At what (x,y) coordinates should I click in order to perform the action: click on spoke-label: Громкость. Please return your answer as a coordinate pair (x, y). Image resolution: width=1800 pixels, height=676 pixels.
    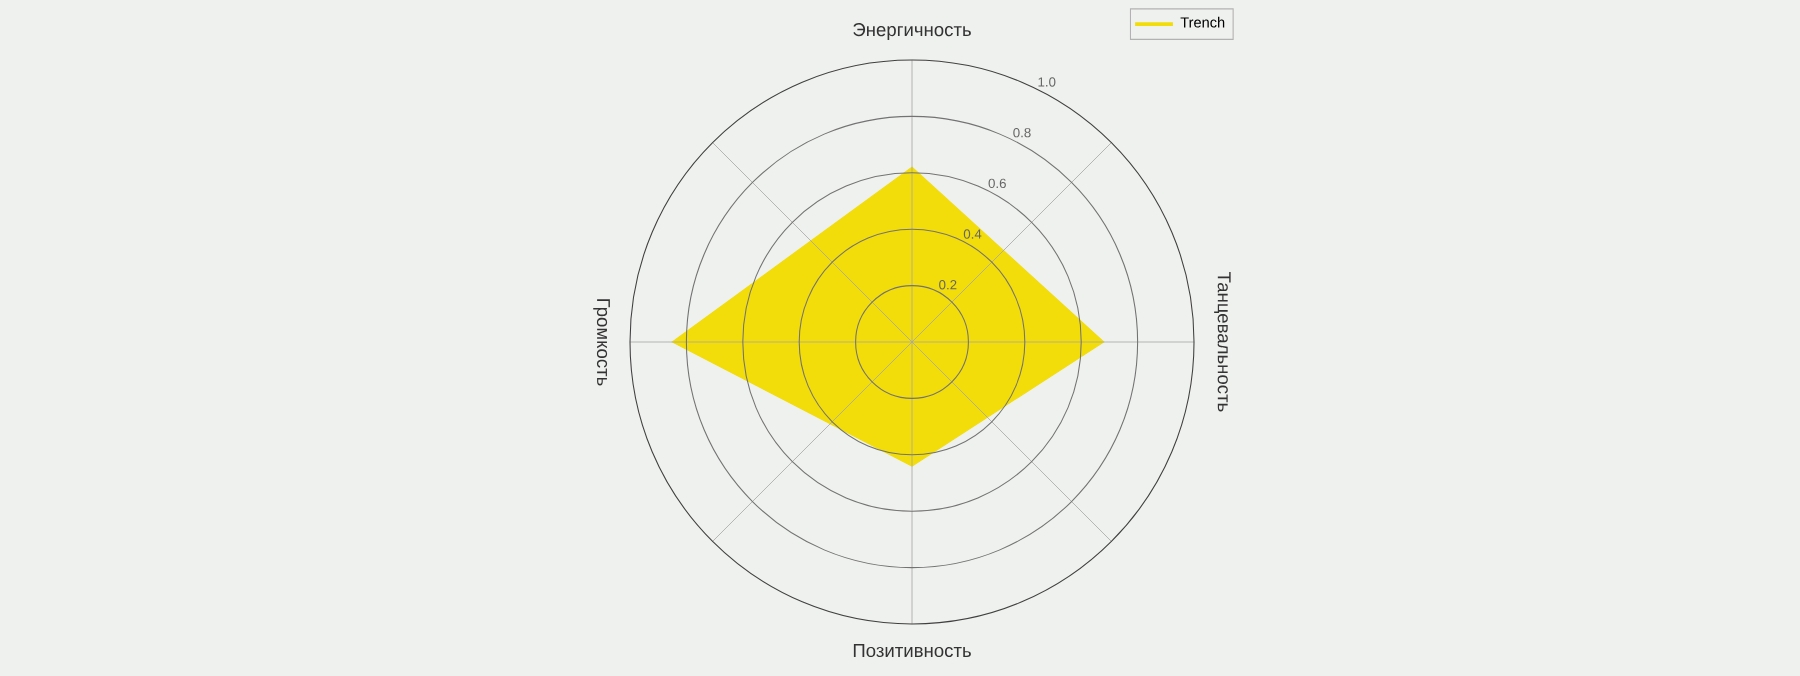
    Looking at the image, I should click on (601, 342).